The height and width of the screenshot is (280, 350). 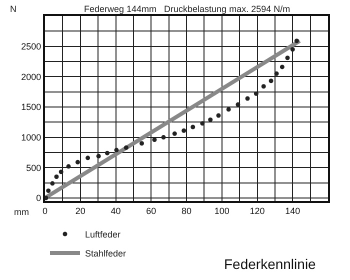 What do you see at coordinates (103, 235) in the screenshot?
I see `legend-label: Luftfeder` at bounding box center [103, 235].